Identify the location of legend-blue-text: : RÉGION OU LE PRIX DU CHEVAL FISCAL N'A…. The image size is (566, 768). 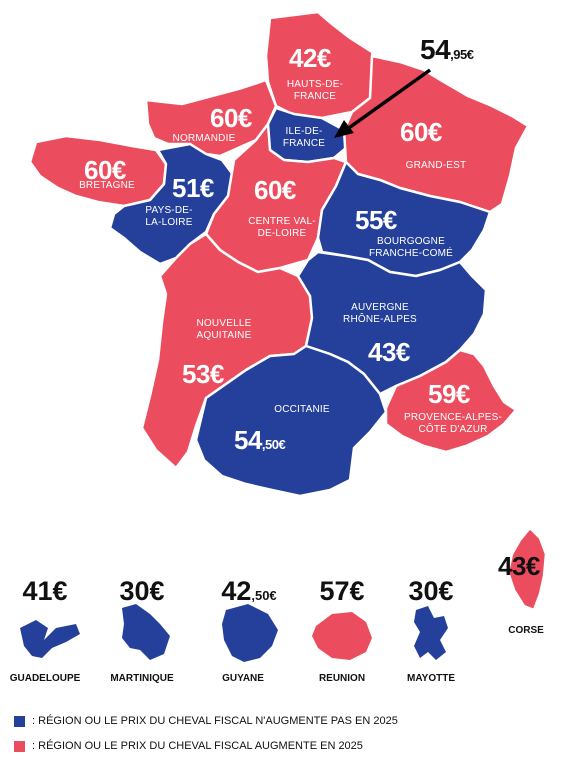
(215, 721).